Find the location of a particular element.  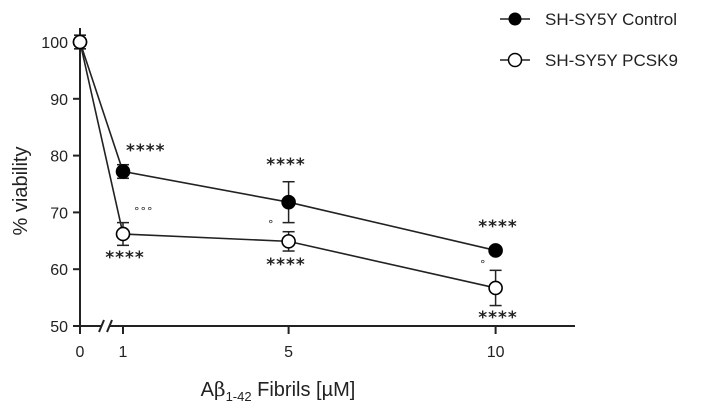

y-axis-title: % viability is located at coordinates (21, 191).